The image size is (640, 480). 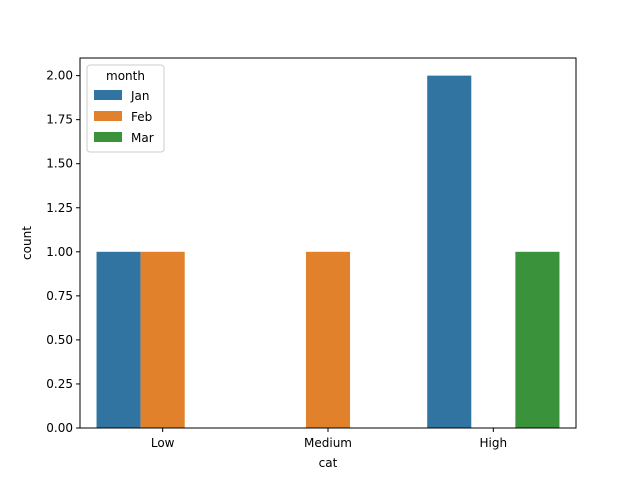 What do you see at coordinates (328, 443) in the screenshot?
I see `x-tick-label-medium: Medium` at bounding box center [328, 443].